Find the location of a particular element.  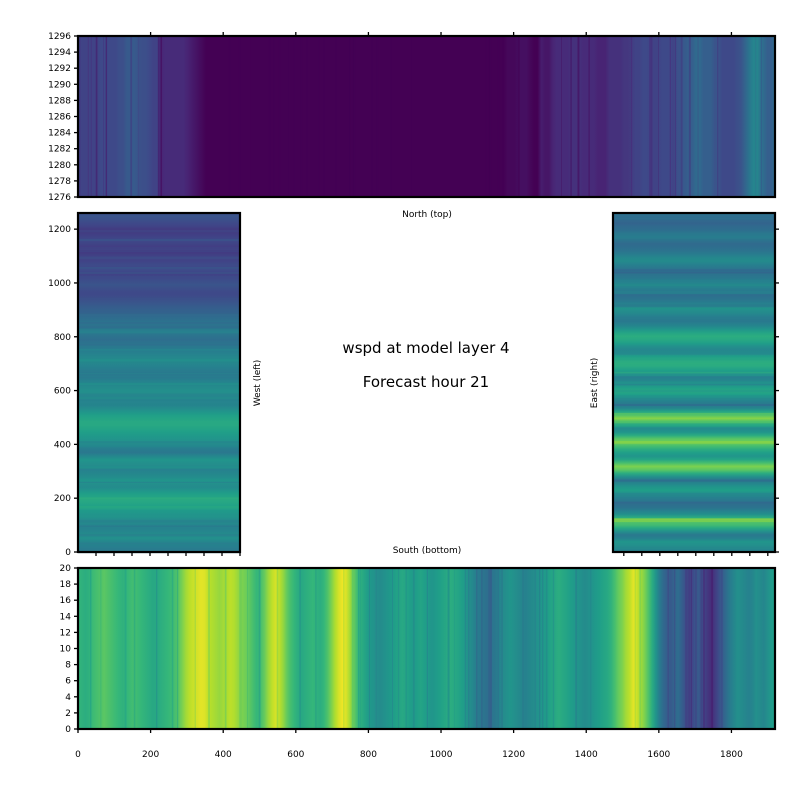

y-tick-label: 600 is located at coordinates (62, 392).